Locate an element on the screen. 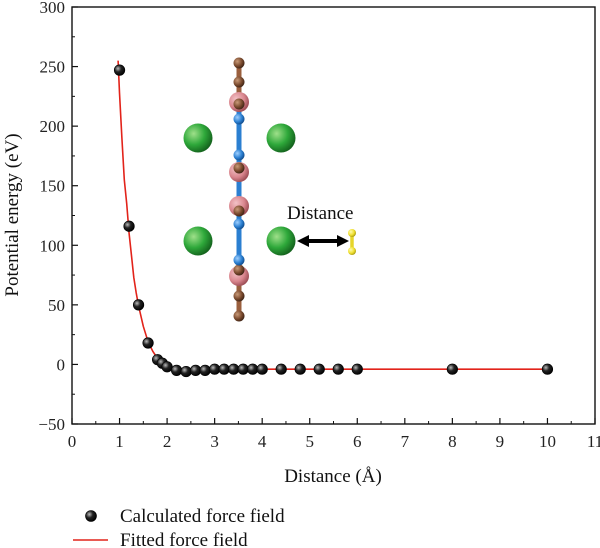 Image resolution: width=600 pixels, height=548 pixels. legend-label-calculated: Calculated force field is located at coordinates (202, 516).